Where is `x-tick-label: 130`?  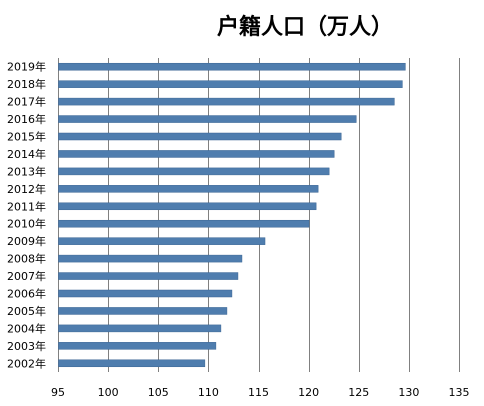
x-tick-label: 130 is located at coordinates (408, 392).